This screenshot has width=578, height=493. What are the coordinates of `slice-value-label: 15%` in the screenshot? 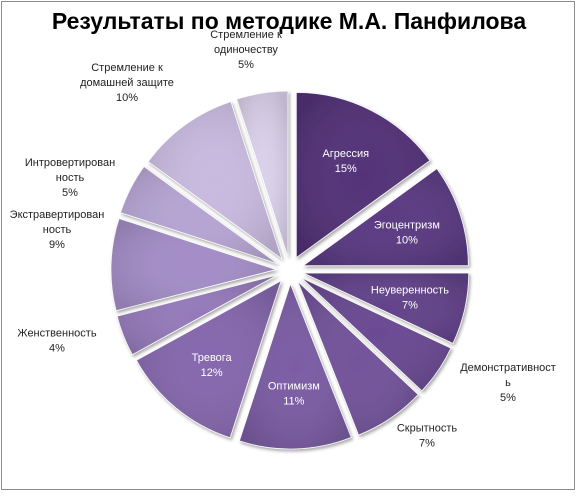 It's located at (346, 169).